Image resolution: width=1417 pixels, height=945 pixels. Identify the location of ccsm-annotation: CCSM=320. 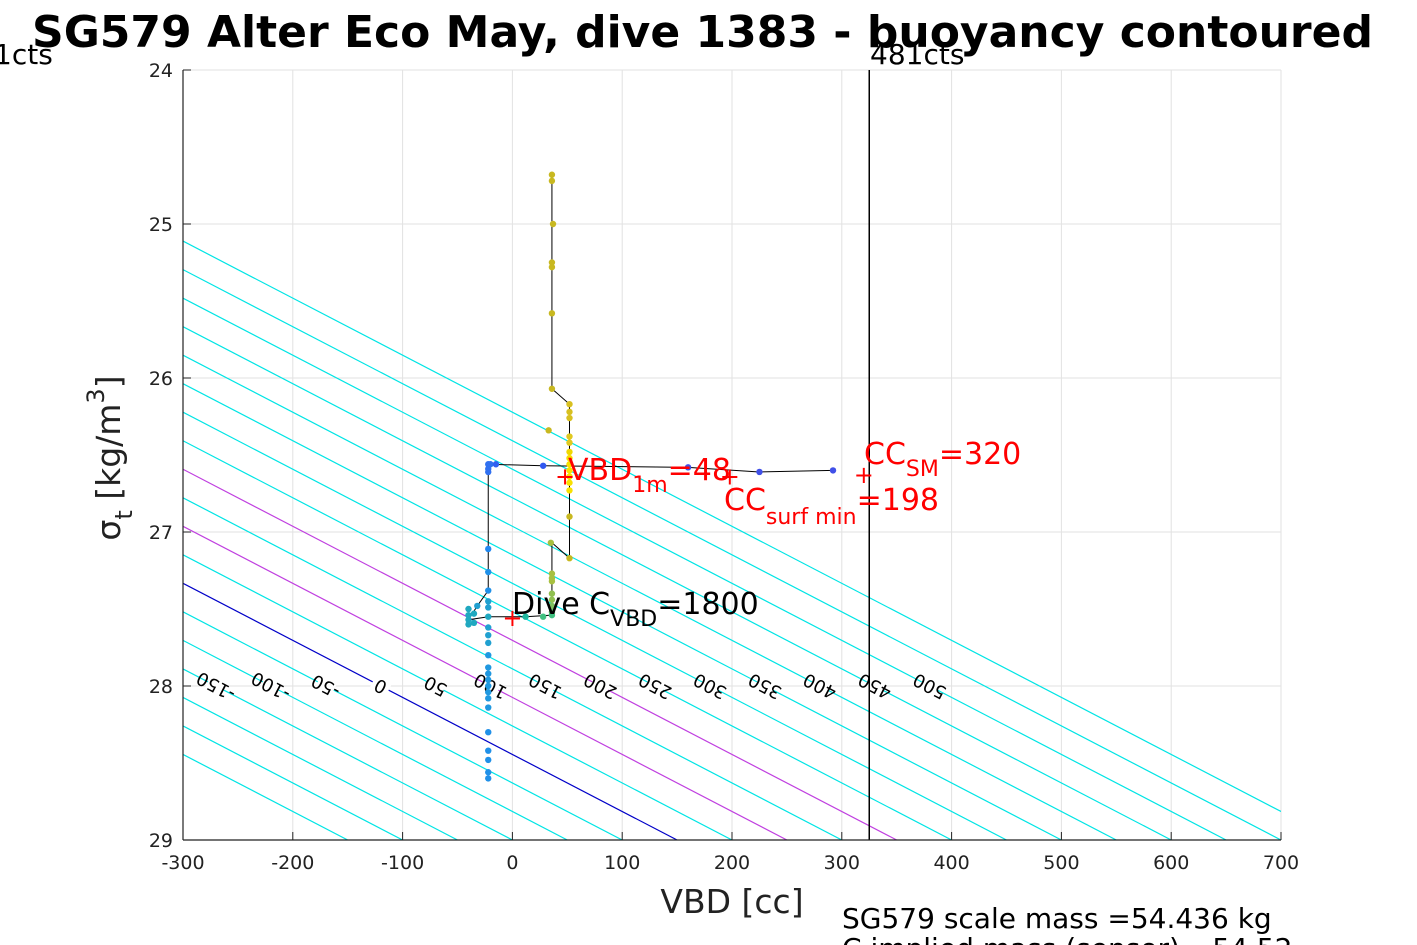
(942, 459).